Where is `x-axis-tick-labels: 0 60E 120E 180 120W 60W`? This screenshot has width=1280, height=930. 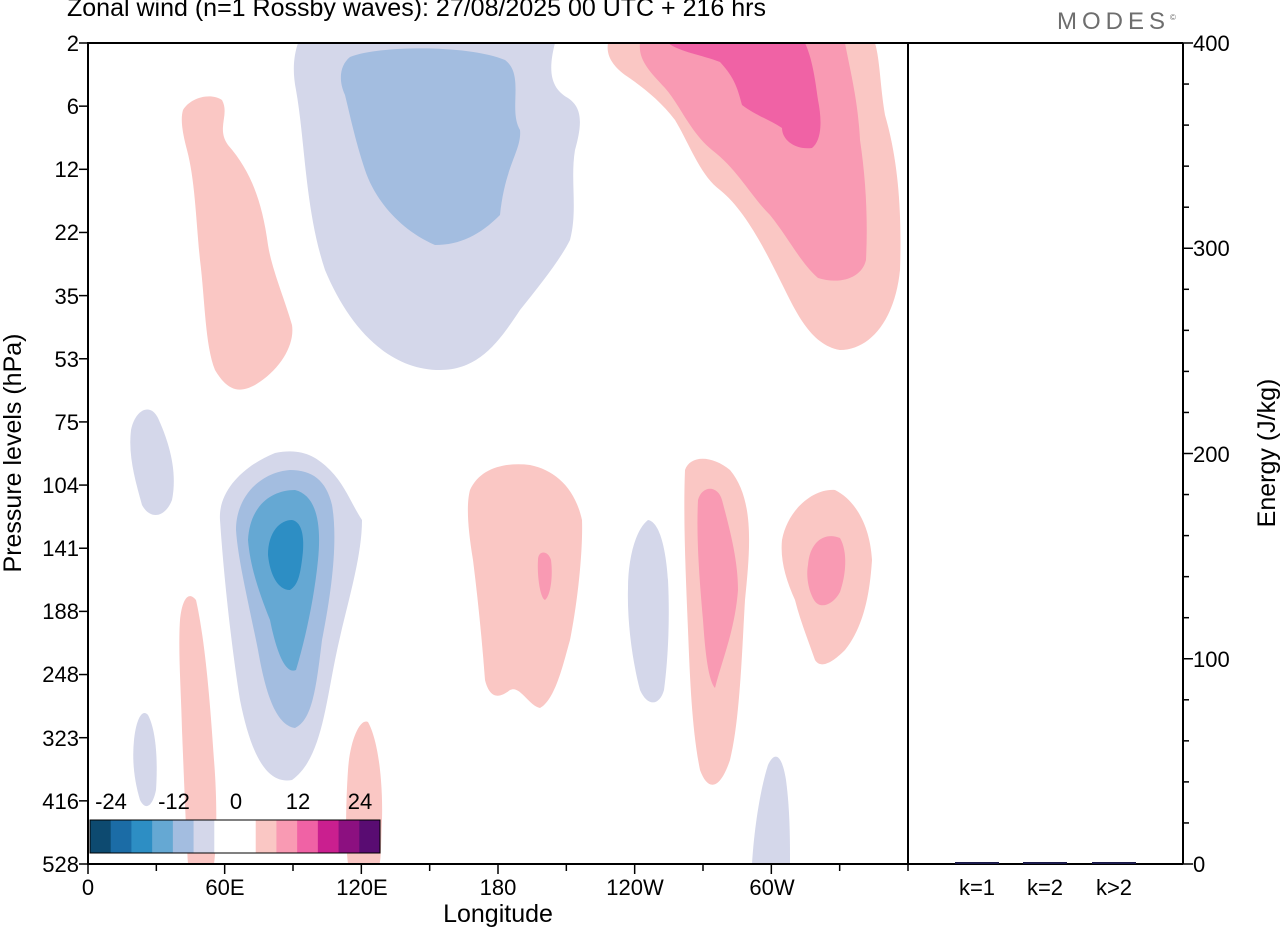
x-axis-tick-labels: 0 60E 120E 180 120W 60W is located at coordinates (438, 887).